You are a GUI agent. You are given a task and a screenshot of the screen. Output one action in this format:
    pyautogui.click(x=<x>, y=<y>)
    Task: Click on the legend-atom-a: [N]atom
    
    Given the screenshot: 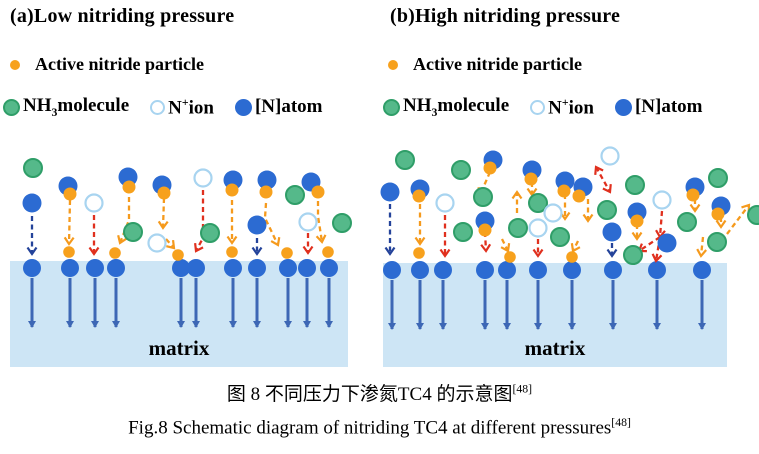 What is the action you would take?
    pyautogui.click(x=278, y=107)
    